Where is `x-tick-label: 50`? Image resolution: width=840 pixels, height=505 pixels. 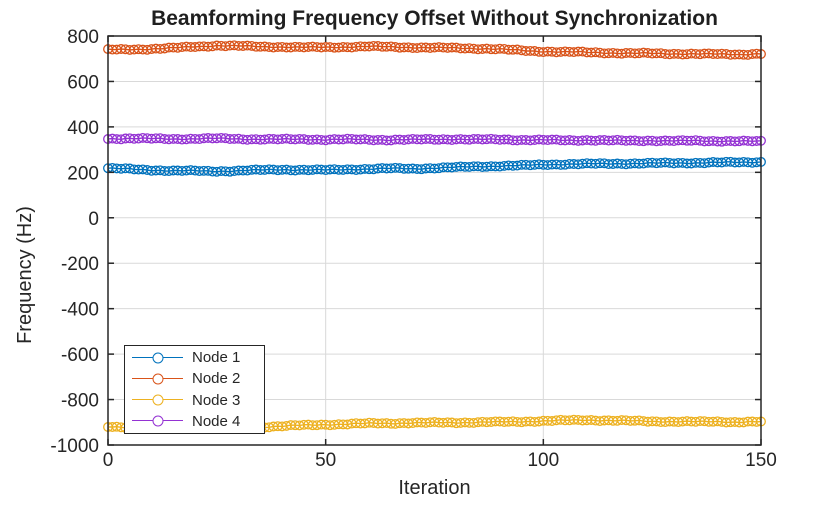
x-tick-label: 50 is located at coordinates (325, 460).